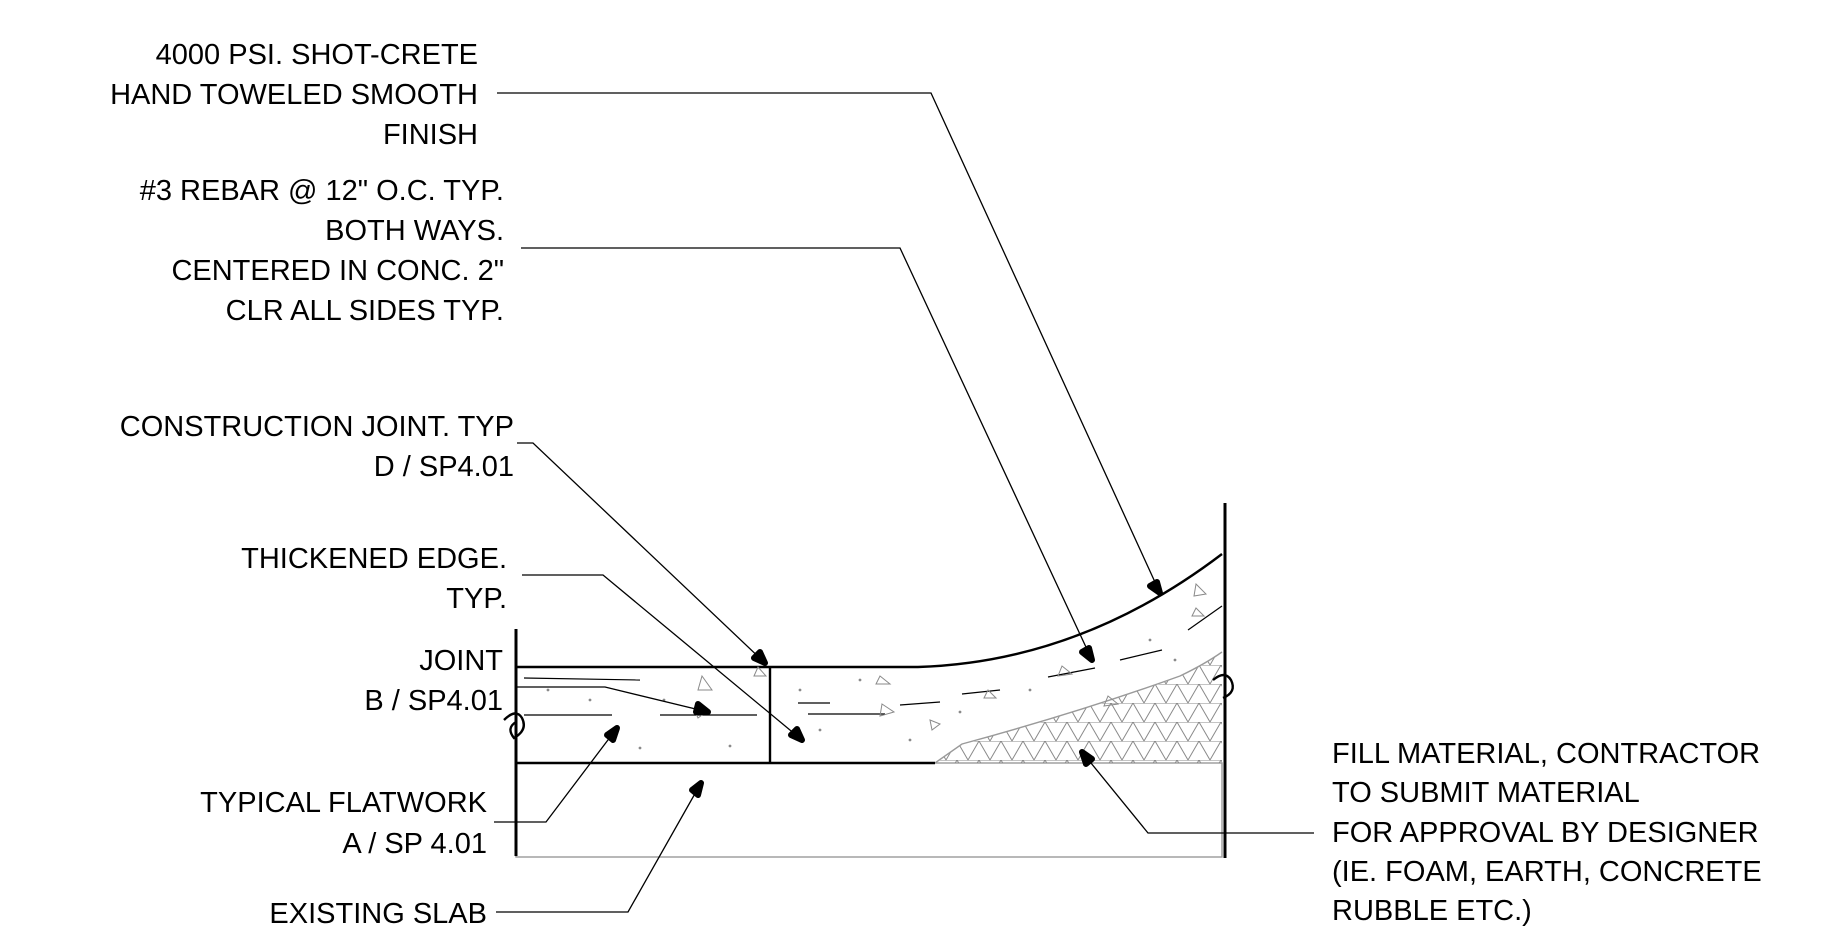 The width and height of the screenshot is (1833, 945). What do you see at coordinates (414, 231) in the screenshot?
I see `label-rebar-line-2: BOTH WAYS.` at bounding box center [414, 231].